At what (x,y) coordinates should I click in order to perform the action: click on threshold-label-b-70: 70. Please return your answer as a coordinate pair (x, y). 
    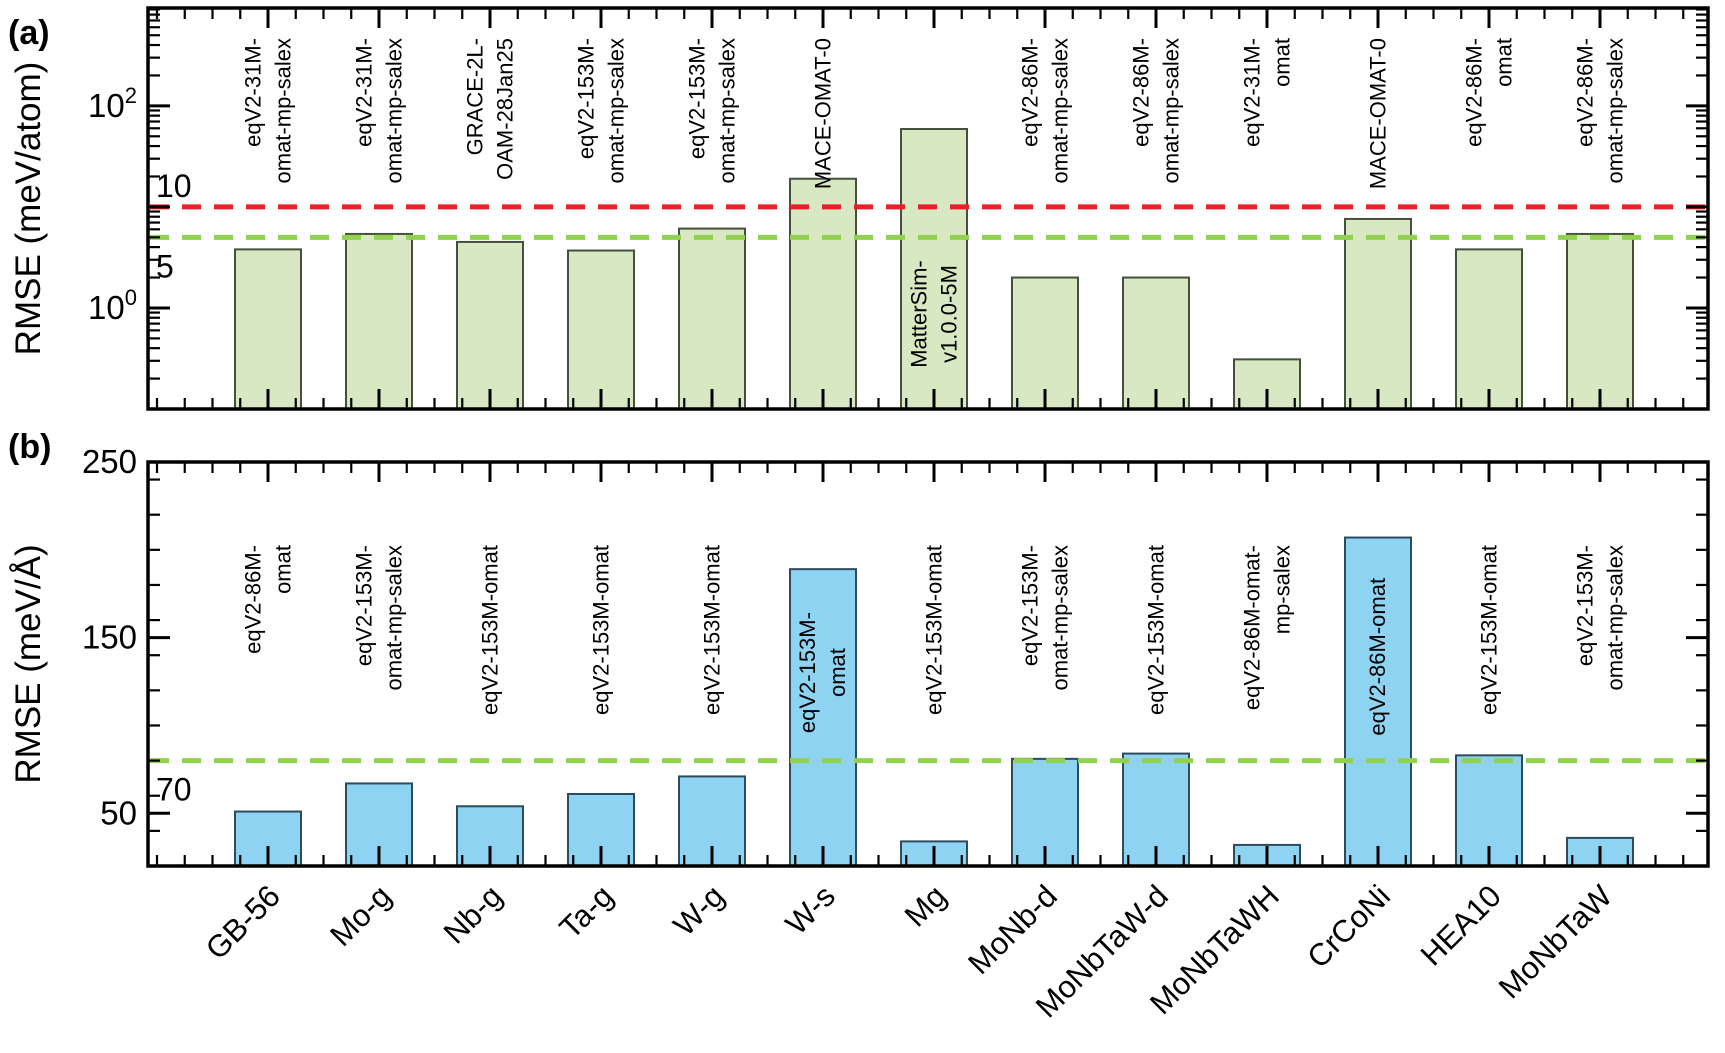
    Looking at the image, I should click on (174, 790).